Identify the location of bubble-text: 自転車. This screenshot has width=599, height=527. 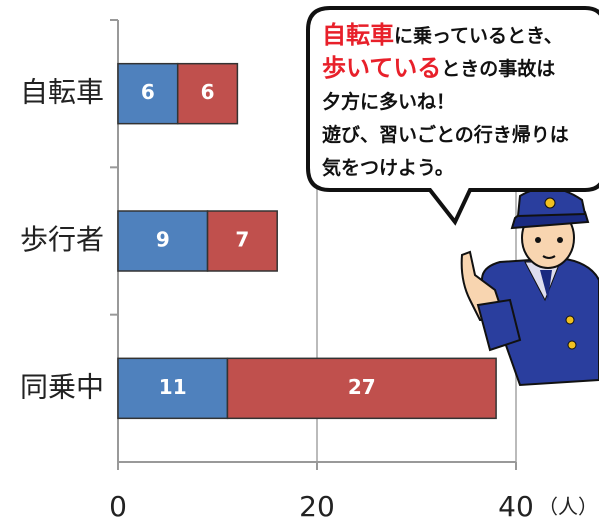
(358, 35).